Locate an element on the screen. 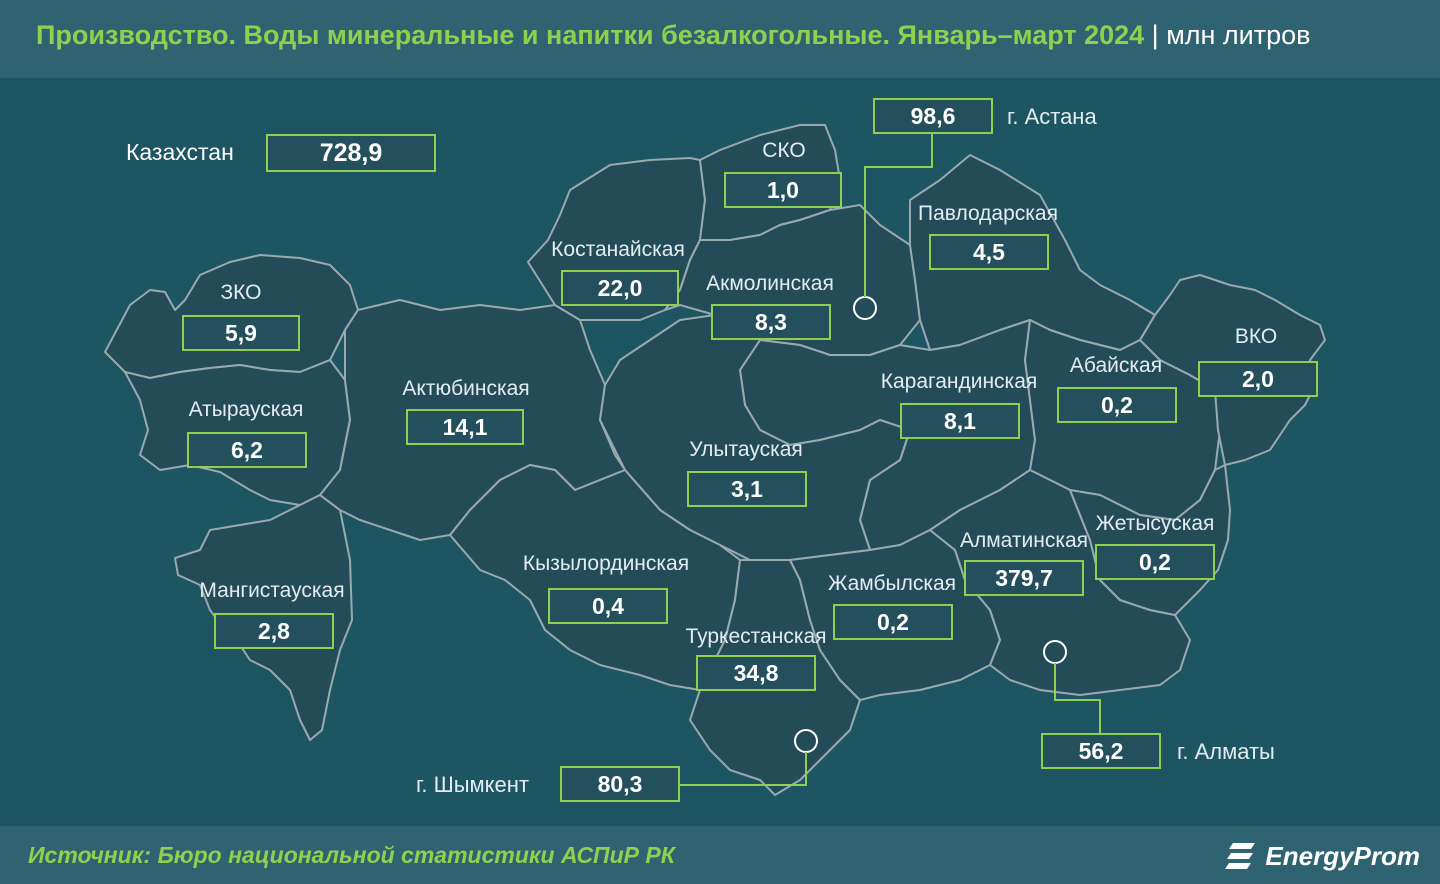  region-label-abai: Абайская is located at coordinates (1116, 365).